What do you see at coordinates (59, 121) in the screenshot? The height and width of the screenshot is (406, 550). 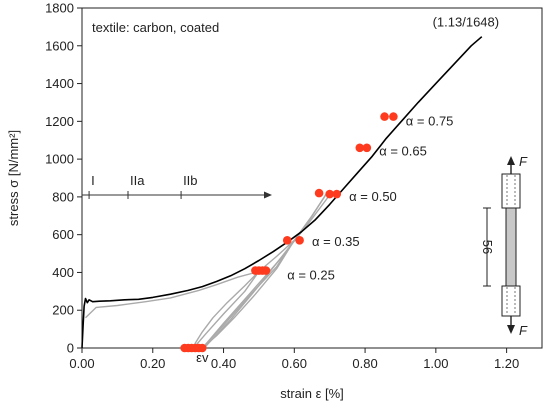 I see `y-tick-label: 1200` at bounding box center [59, 121].